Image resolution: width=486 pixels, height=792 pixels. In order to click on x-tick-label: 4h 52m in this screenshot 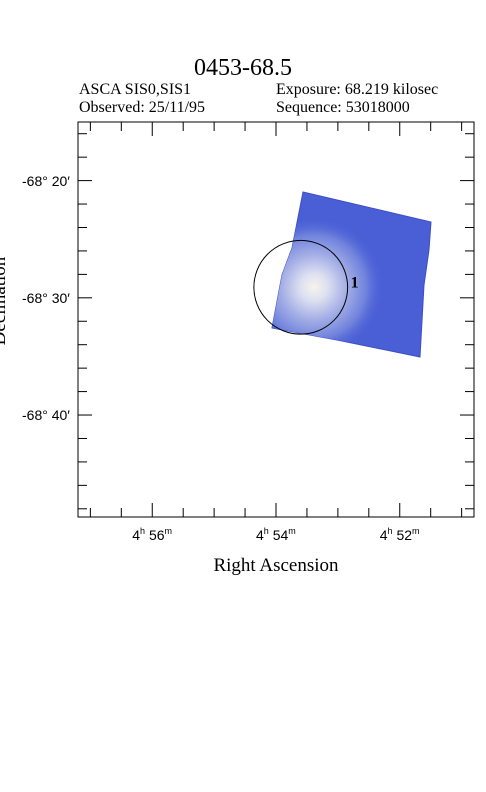, I will do `click(399, 534)`.